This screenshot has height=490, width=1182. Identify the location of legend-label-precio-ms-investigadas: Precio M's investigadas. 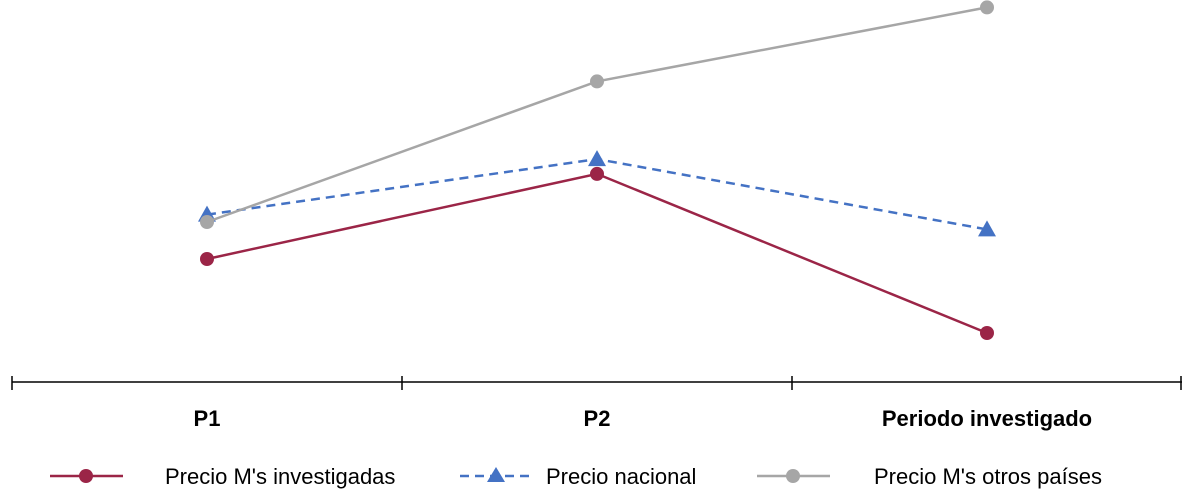
(280, 476).